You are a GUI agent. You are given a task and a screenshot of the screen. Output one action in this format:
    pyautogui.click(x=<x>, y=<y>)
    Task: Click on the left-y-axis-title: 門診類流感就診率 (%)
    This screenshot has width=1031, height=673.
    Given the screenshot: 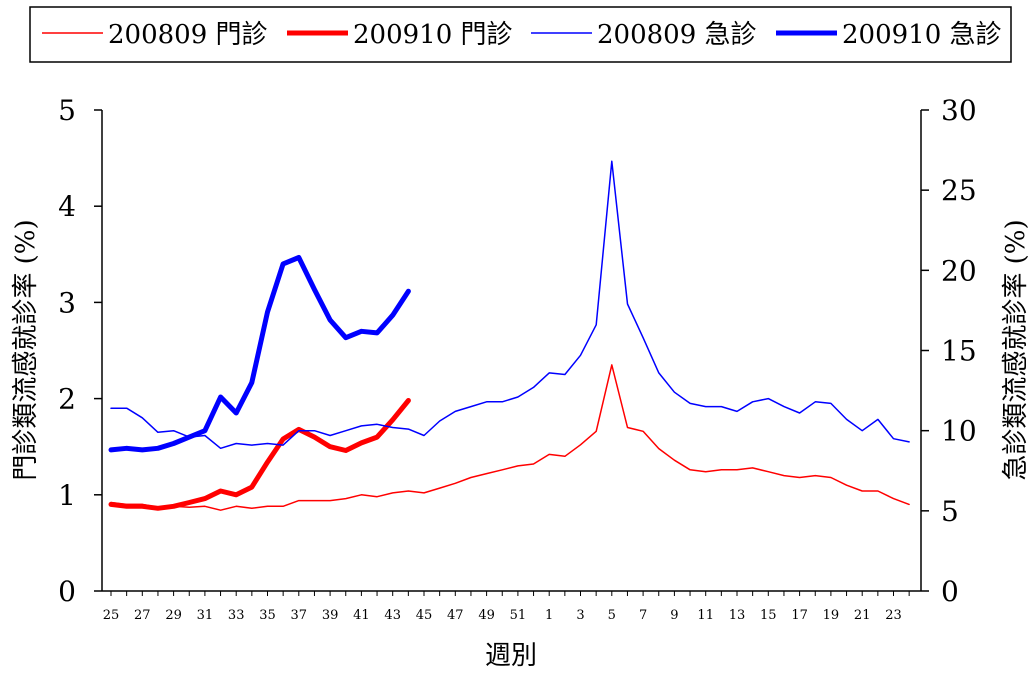 What is the action you would take?
    pyautogui.click(x=26, y=349)
    